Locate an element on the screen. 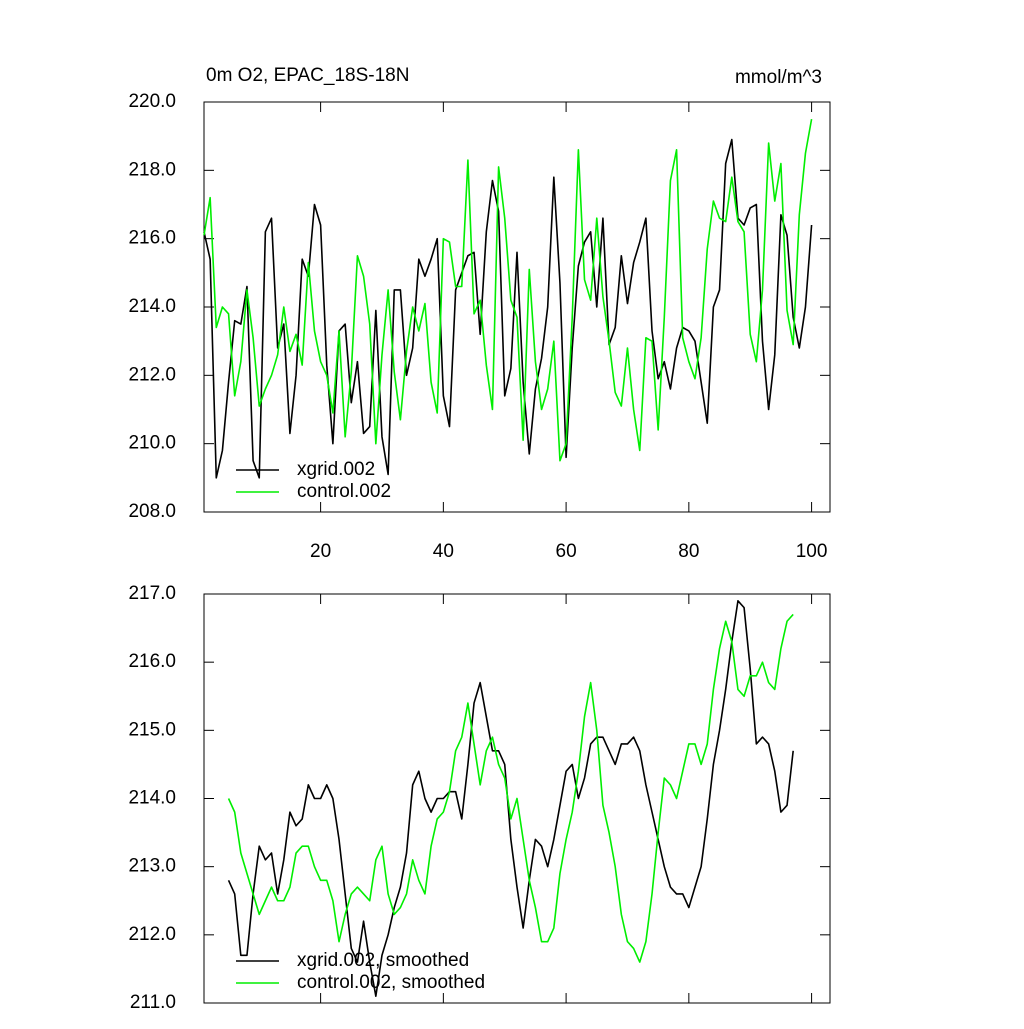 Image resolution: width=1024 pixels, height=1029 pixels. x-tick-label: 40 is located at coordinates (443, 551).